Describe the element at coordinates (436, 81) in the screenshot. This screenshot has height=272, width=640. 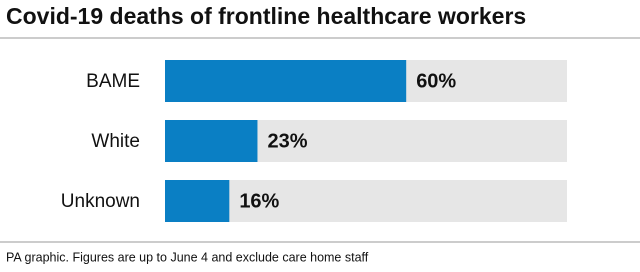
I see `value-label: 60%` at that location.